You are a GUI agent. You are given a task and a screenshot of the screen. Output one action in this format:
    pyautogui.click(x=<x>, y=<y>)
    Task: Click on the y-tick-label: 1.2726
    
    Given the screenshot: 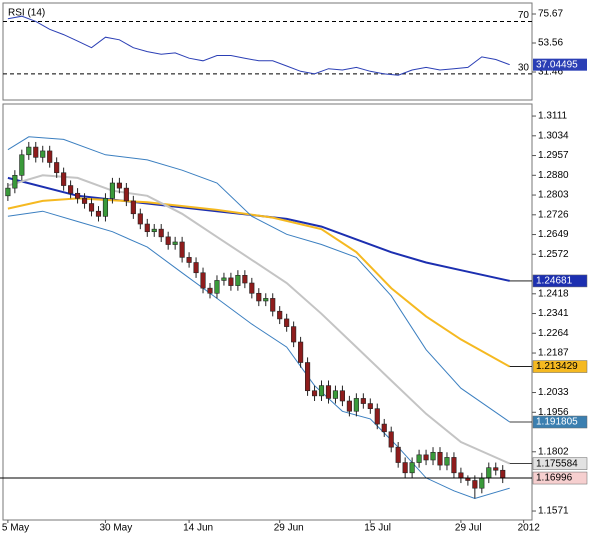 What is the action you would take?
    pyautogui.click(x=553, y=214)
    